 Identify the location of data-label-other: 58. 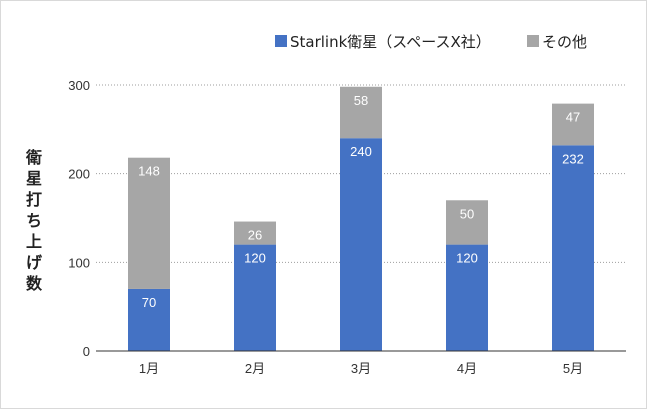
(361, 100).